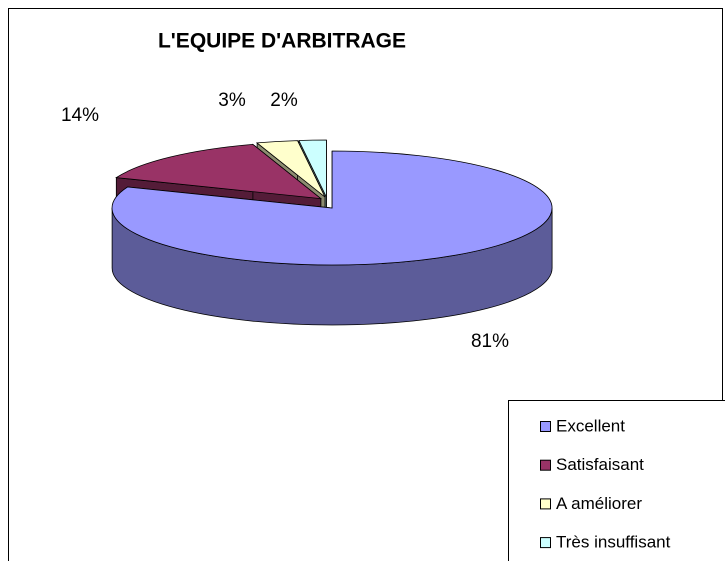  Describe the element at coordinates (232, 100) in the screenshot. I see `data-label: 3%` at that location.